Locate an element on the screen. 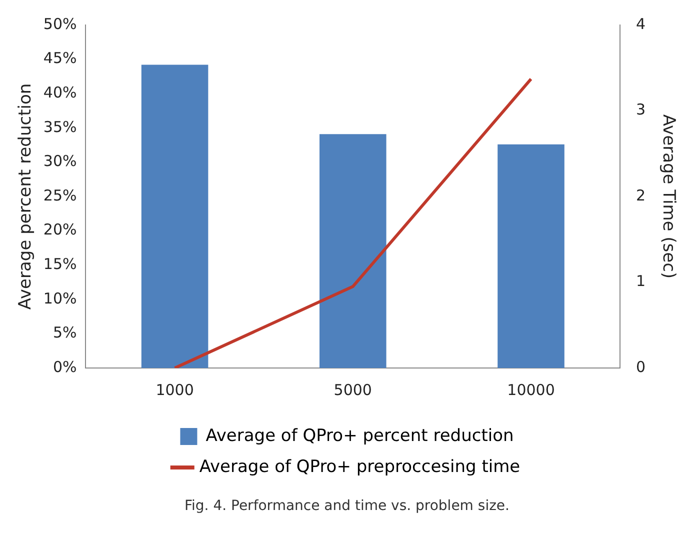 This screenshot has height=538, width=694. y-tick-label: 10% is located at coordinates (60, 298).